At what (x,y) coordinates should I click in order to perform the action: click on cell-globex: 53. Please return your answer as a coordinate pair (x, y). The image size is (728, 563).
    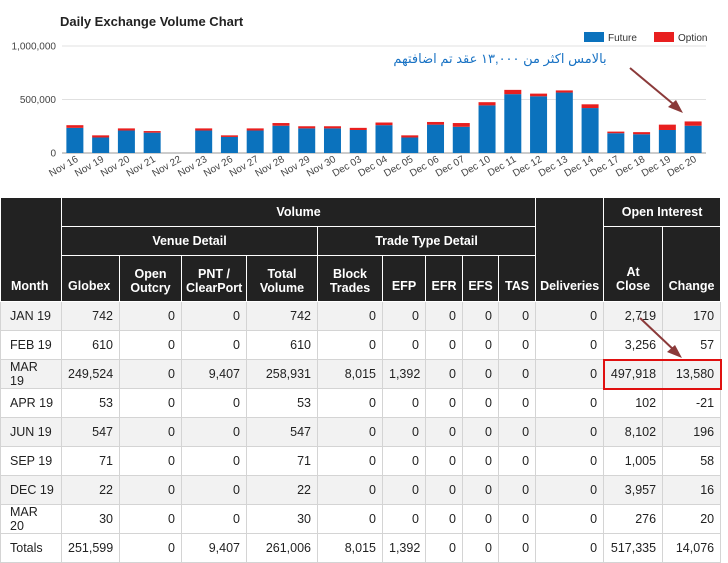
    Looking at the image, I should click on (90, 403).